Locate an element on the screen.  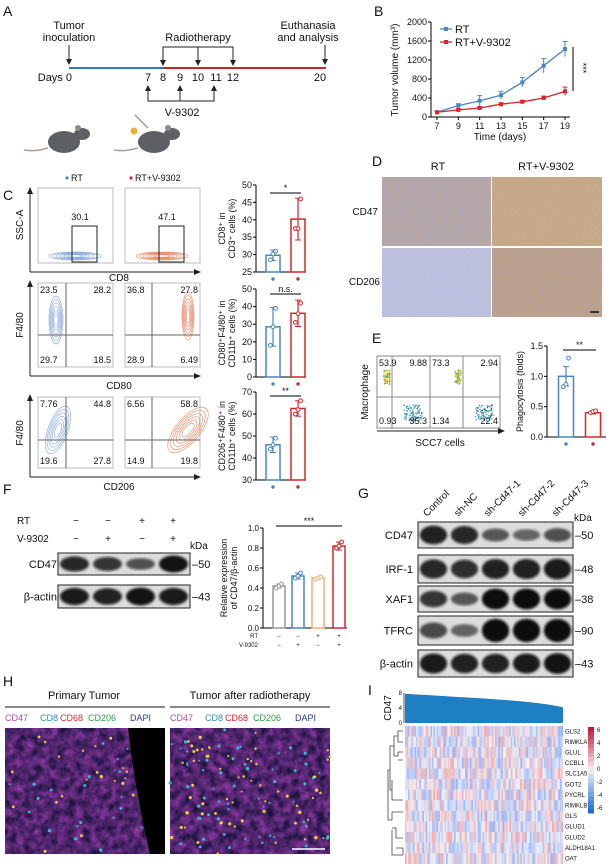
y-tick-label: 35 is located at coordinates (247, 237).